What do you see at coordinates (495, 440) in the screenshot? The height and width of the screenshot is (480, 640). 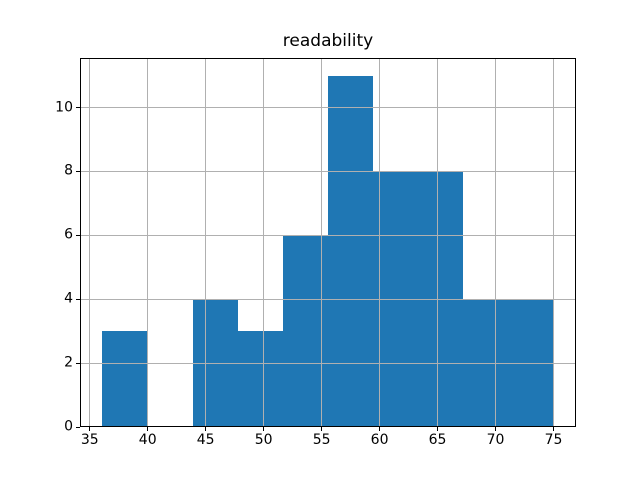 I see `x-tick-label: 70` at bounding box center [495, 440].